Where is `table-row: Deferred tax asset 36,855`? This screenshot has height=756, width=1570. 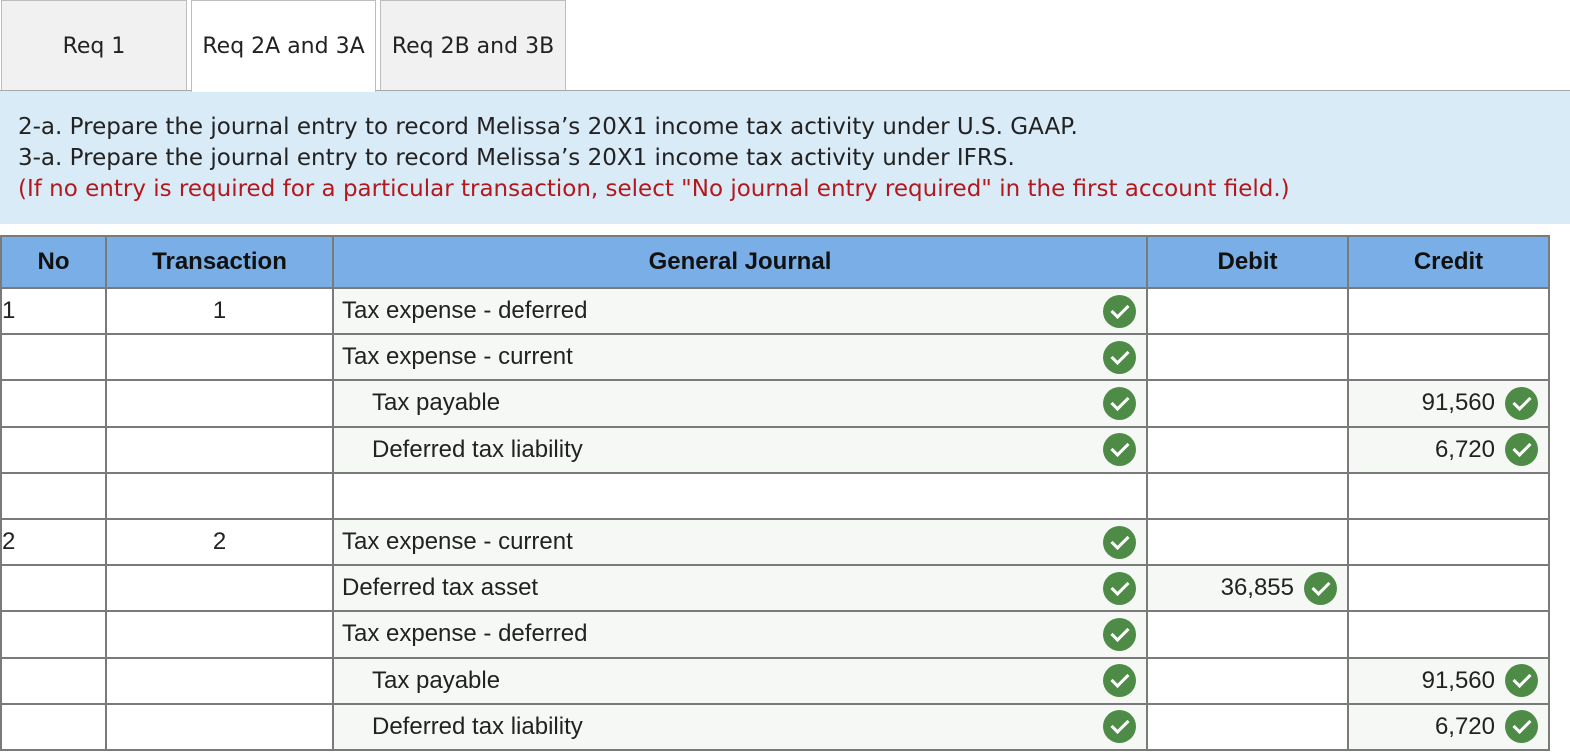 table-row: Deferred tax asset 36,855 is located at coordinates (775, 588).